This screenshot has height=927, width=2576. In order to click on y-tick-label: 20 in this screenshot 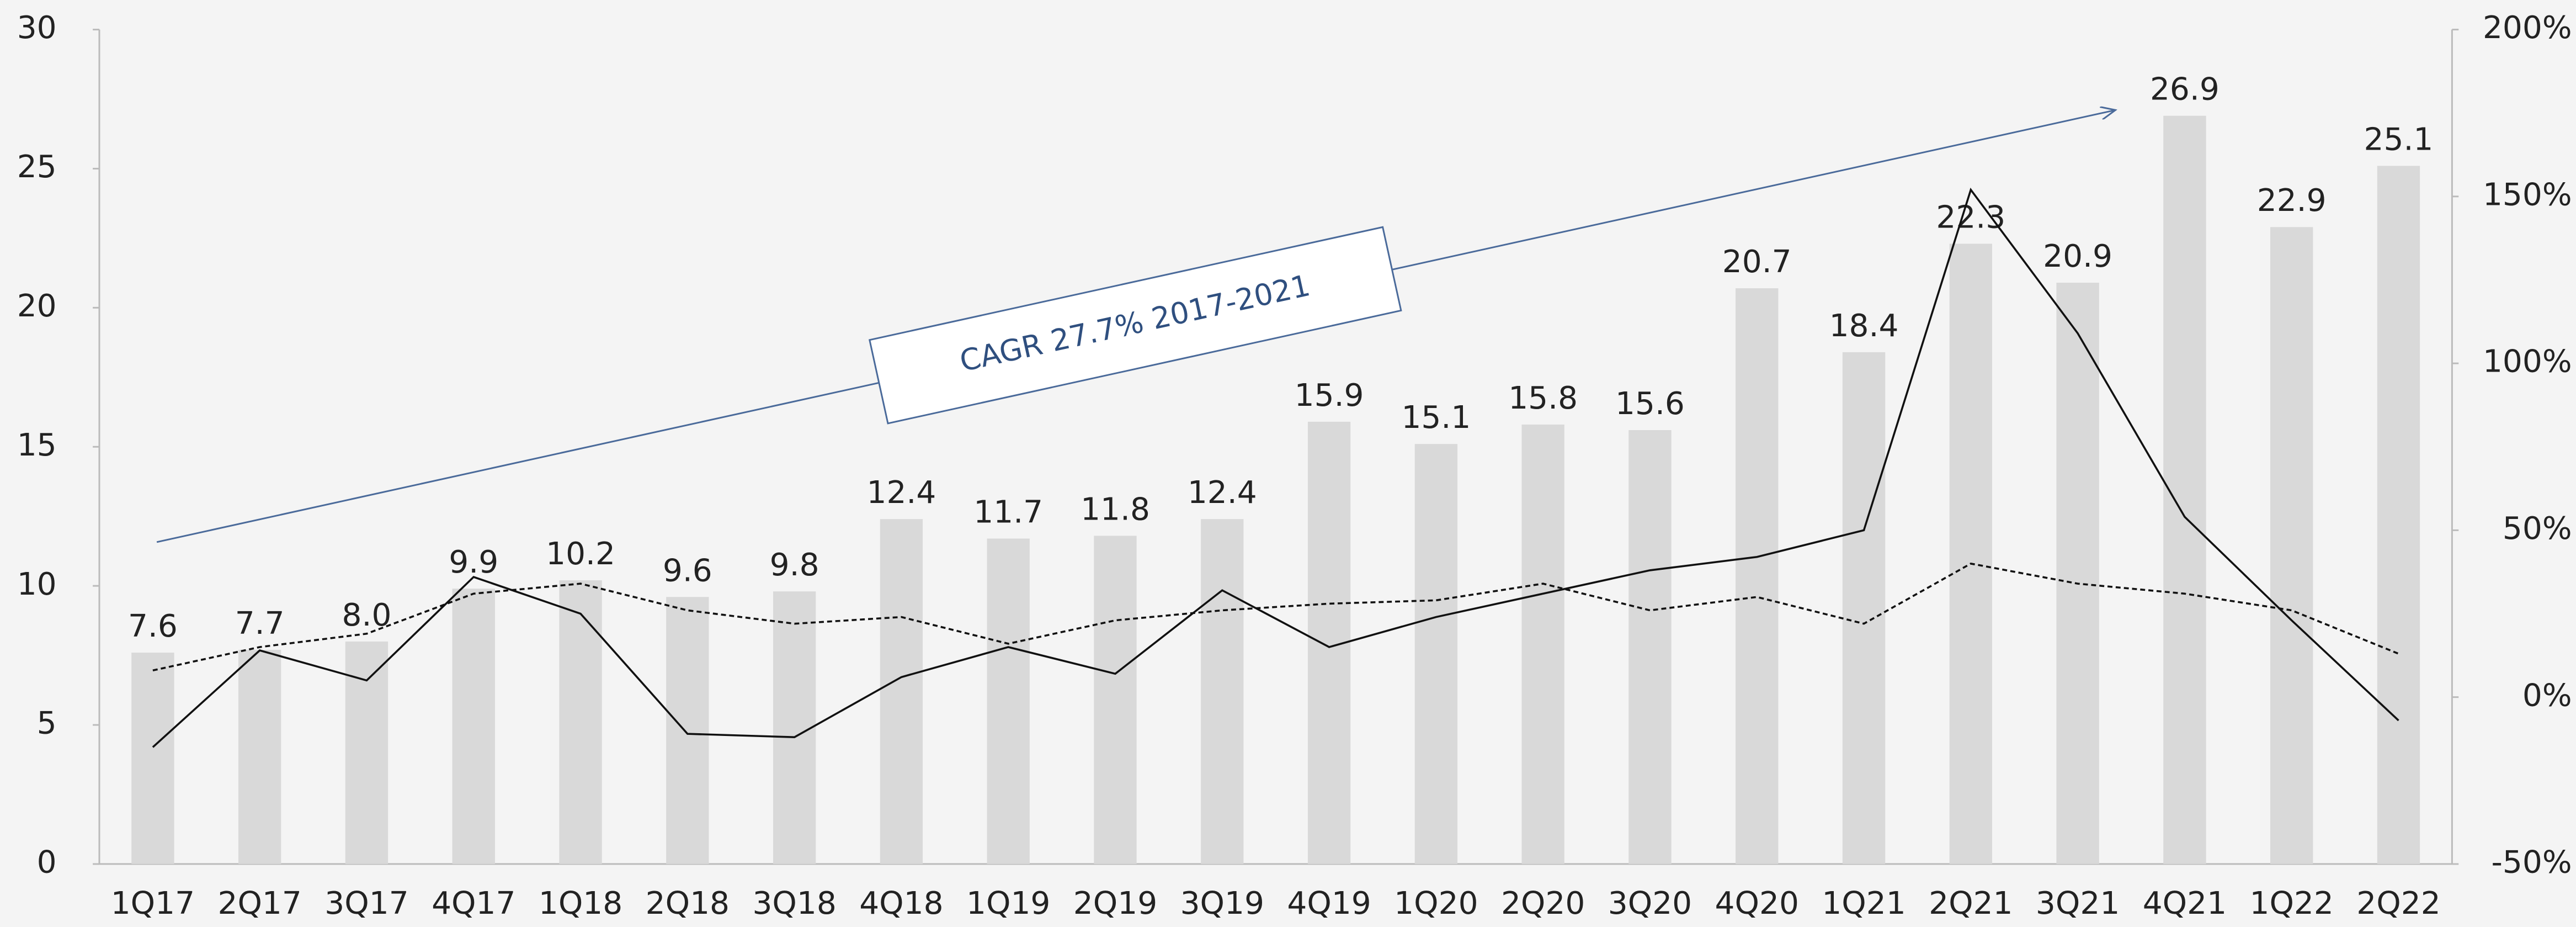, I will do `click(37, 306)`.